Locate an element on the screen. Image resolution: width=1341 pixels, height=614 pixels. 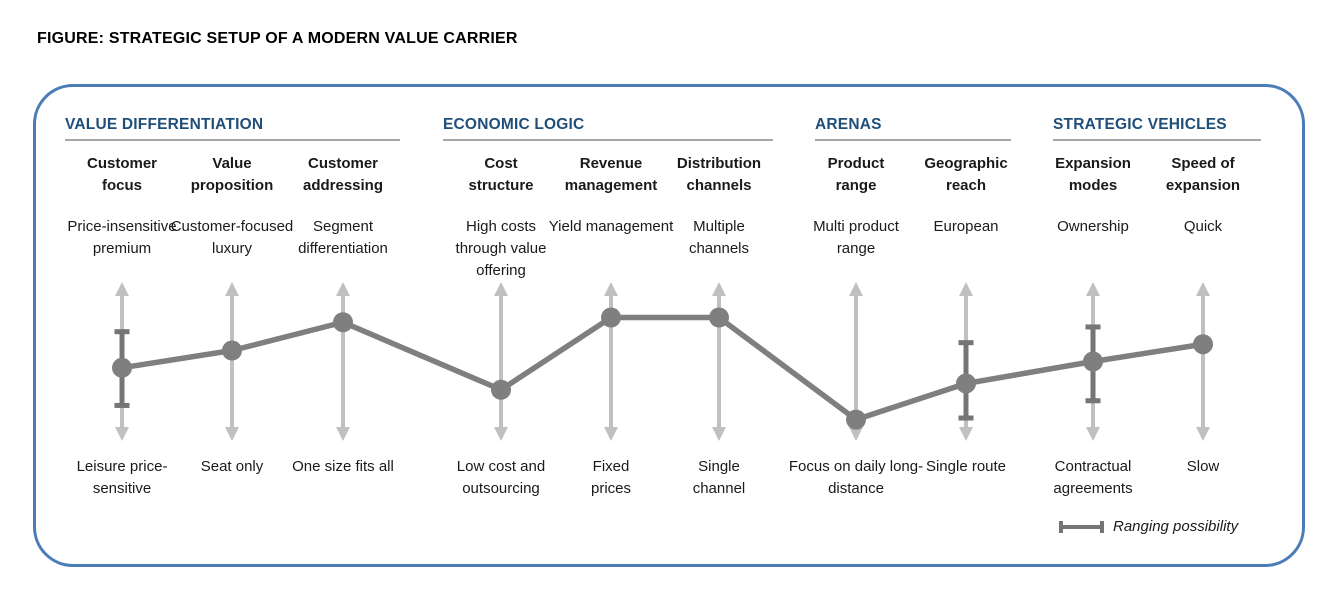
top-pole-label: Ownership is located at coordinates (1093, 226).